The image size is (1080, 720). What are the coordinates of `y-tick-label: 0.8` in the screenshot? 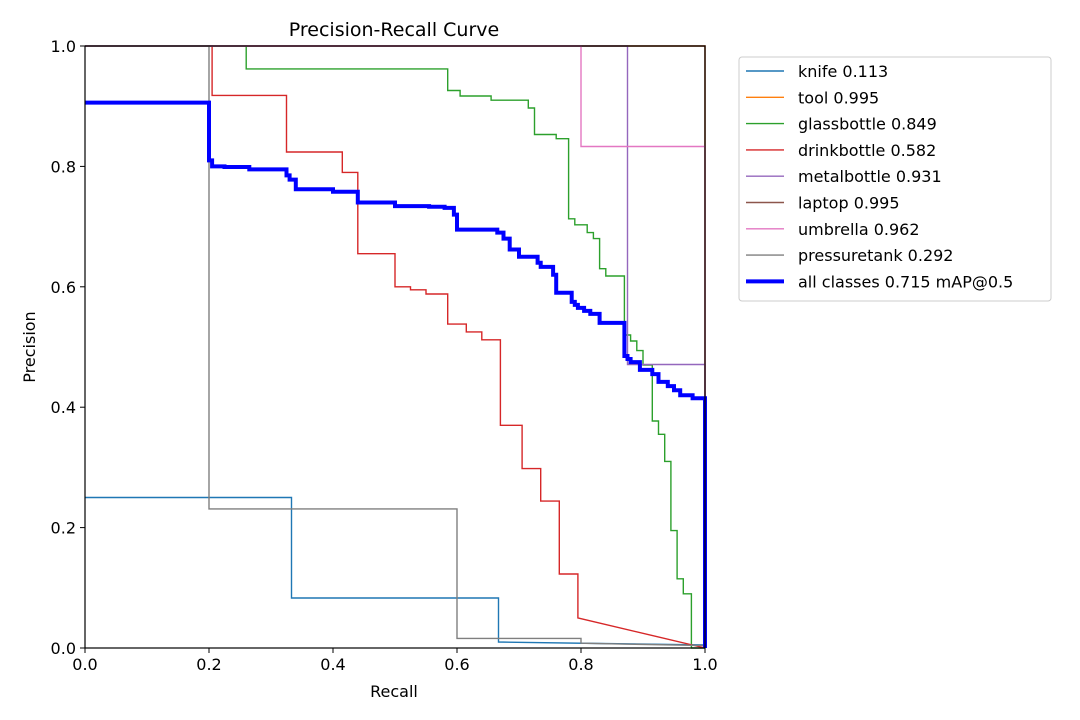 It's located at (63, 166).